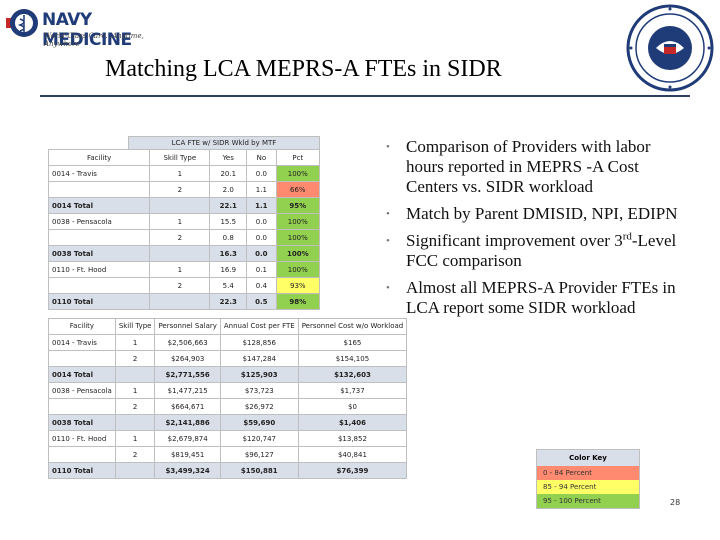  I want to click on annual-cost-cell: $59,690, so click(259, 422).